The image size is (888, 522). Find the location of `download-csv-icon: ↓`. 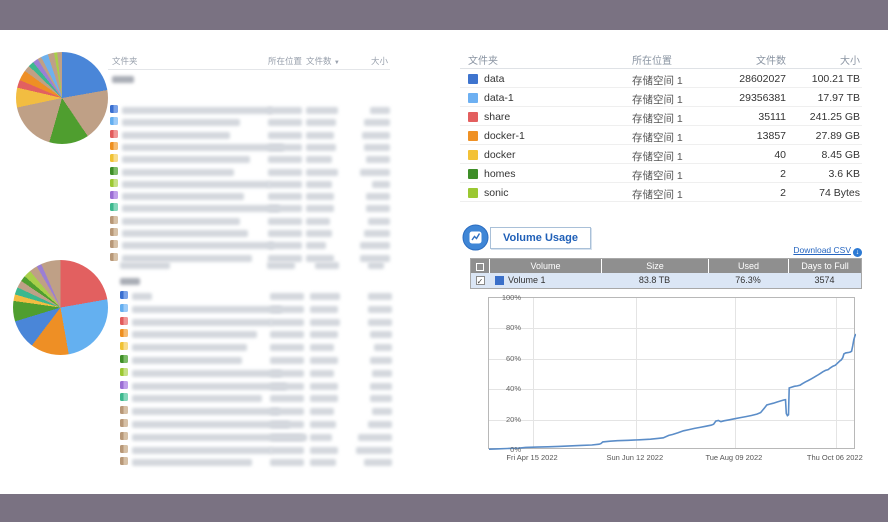

download-csv-icon: ↓ is located at coordinates (857, 252).